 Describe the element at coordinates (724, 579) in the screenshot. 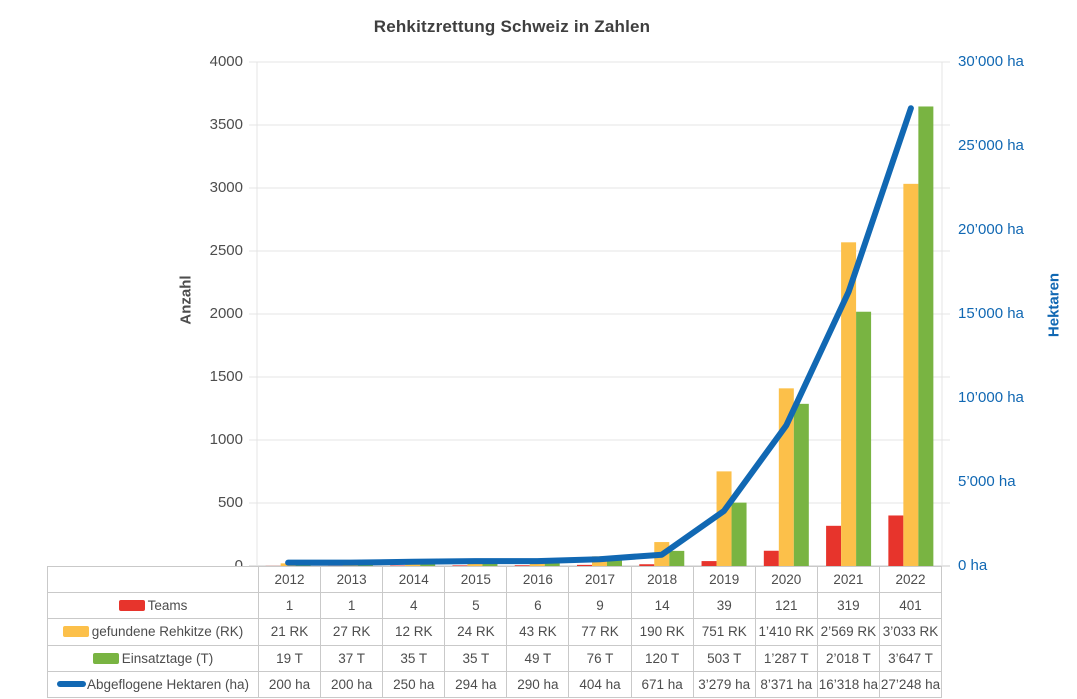

I see `year-header-cell: 2019` at that location.